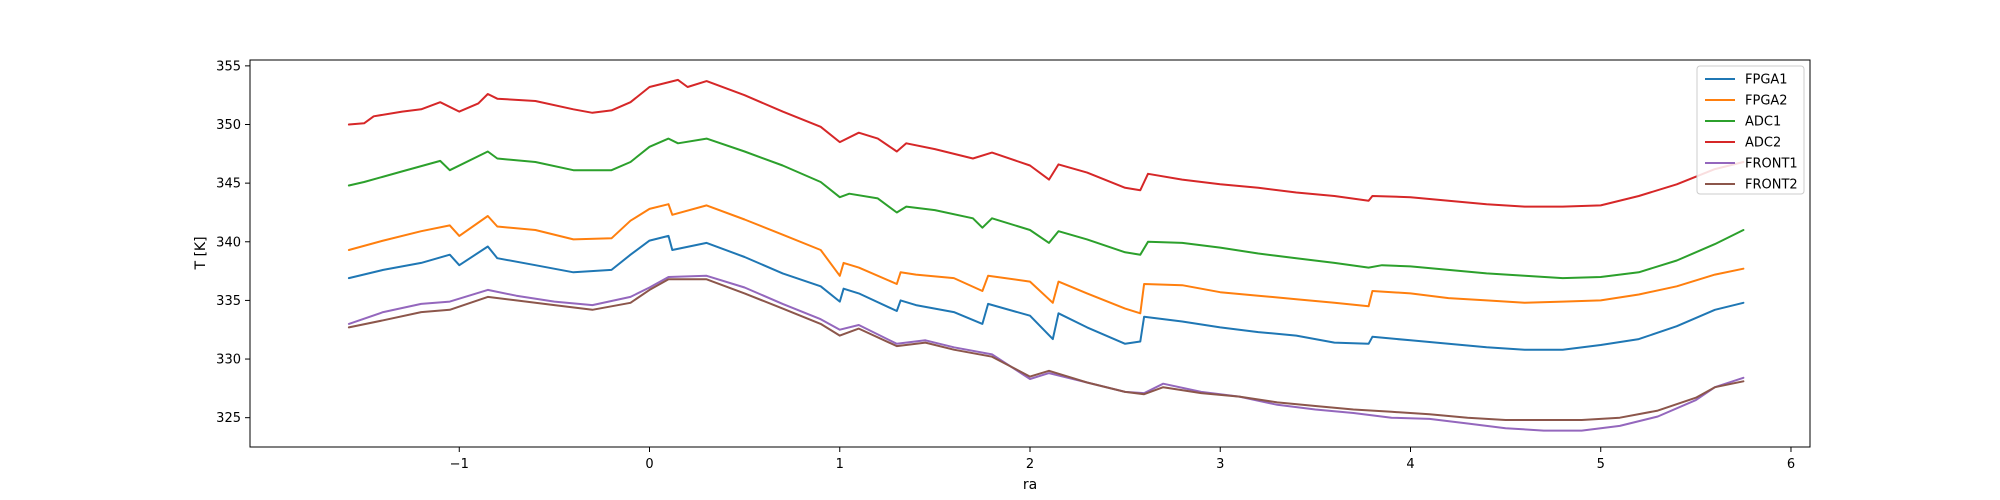 The image size is (2000, 500). I want to click on x-tick-label: 2, so click(1030, 464).